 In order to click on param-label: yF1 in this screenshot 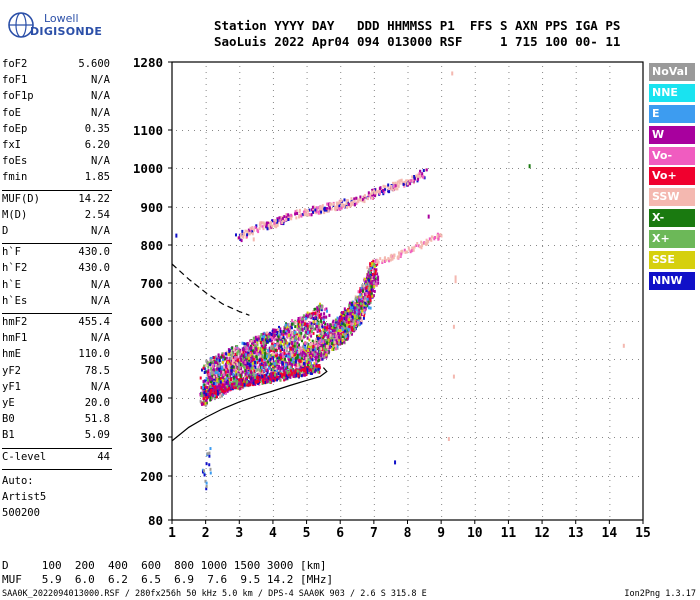, I will do `click(11, 386)`.